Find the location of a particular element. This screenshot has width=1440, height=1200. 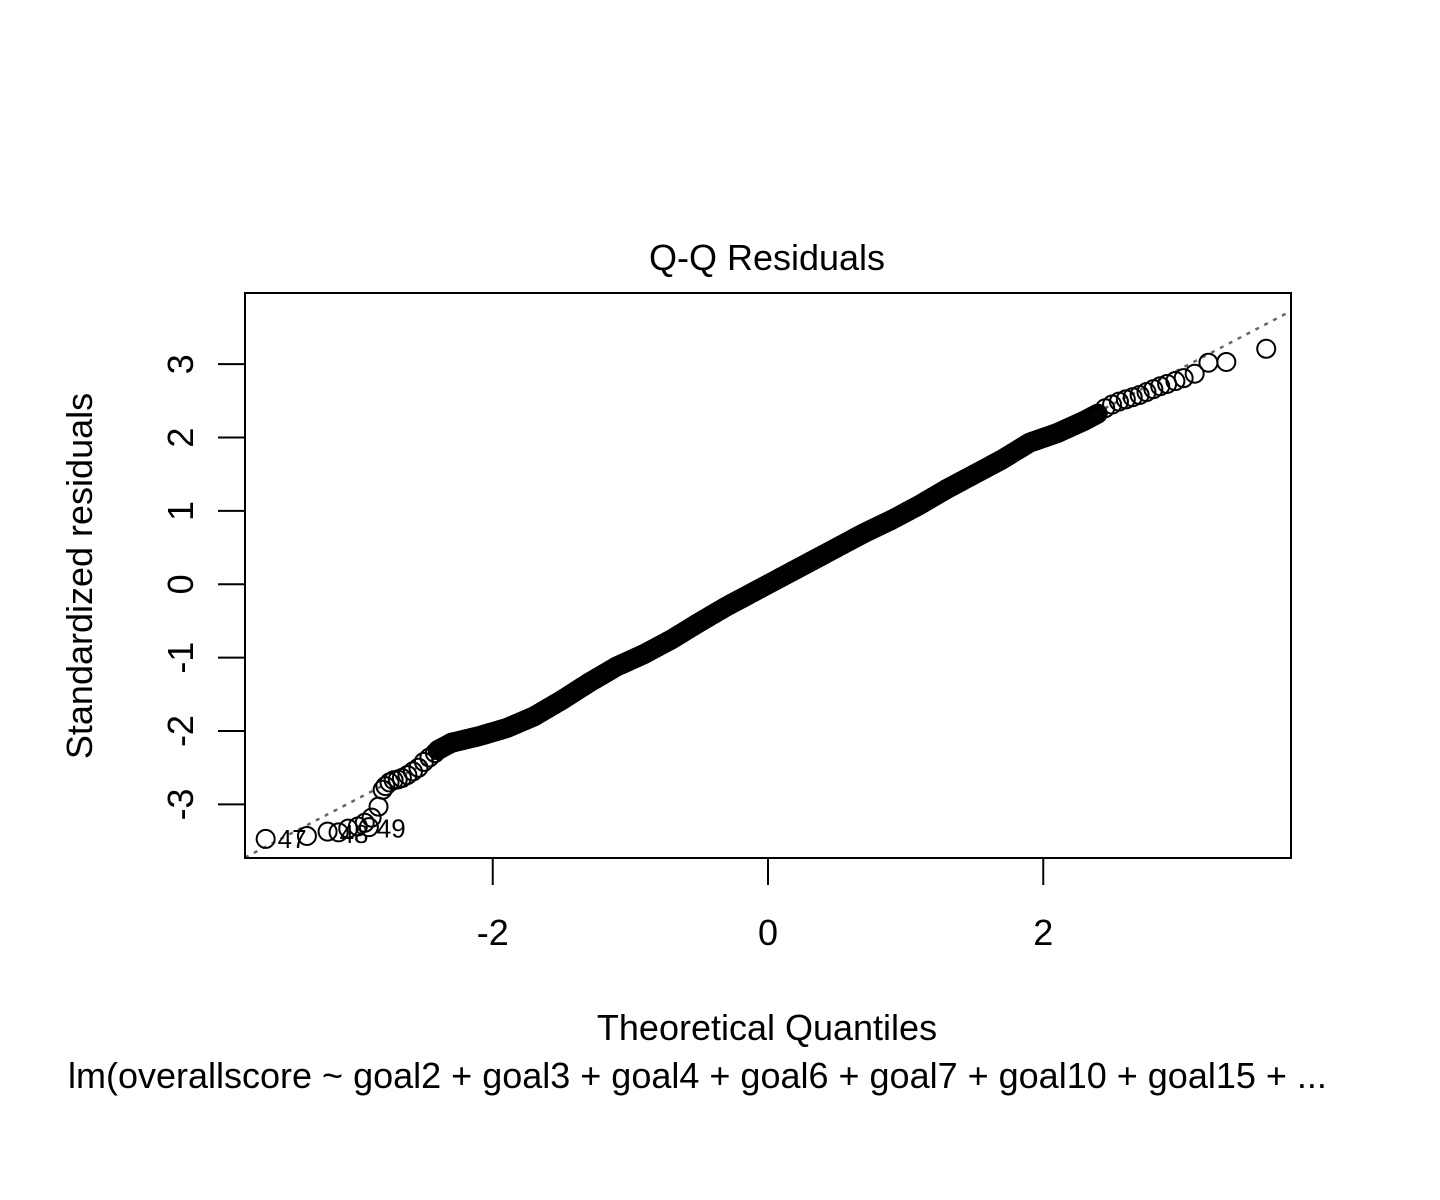

x-axis: -2 0 2 is located at coordinates (765, 905).